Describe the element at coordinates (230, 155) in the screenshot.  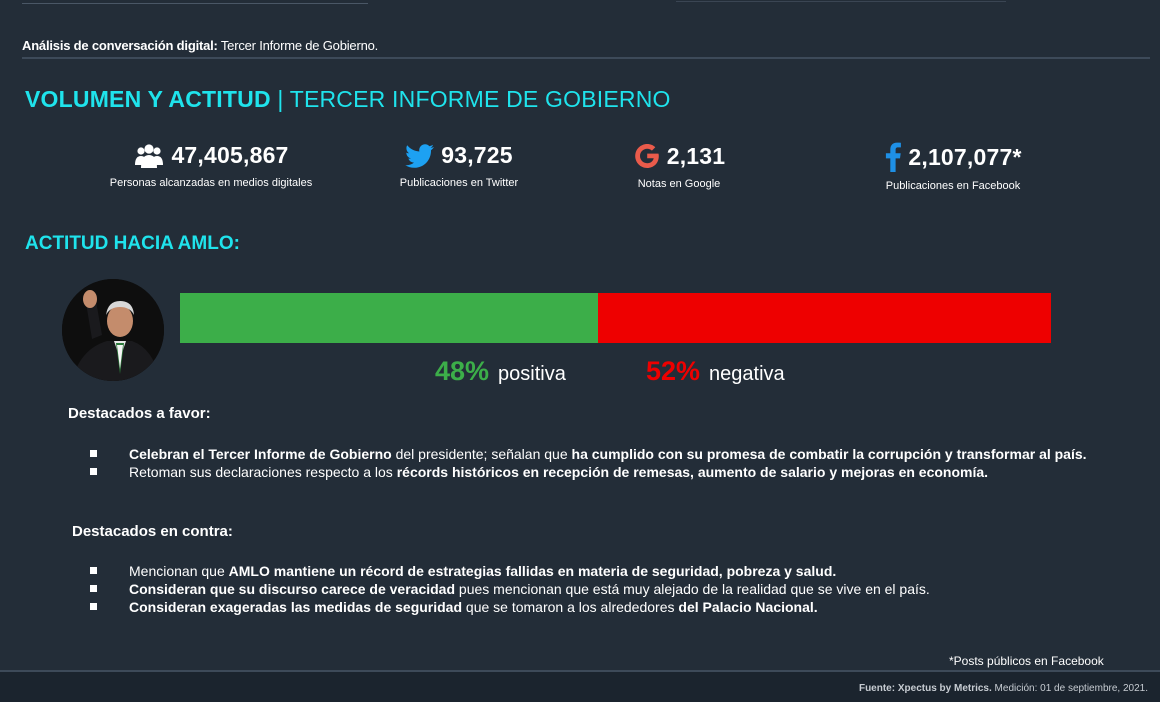
I see `stat-reach-value: 47,405,867` at that location.